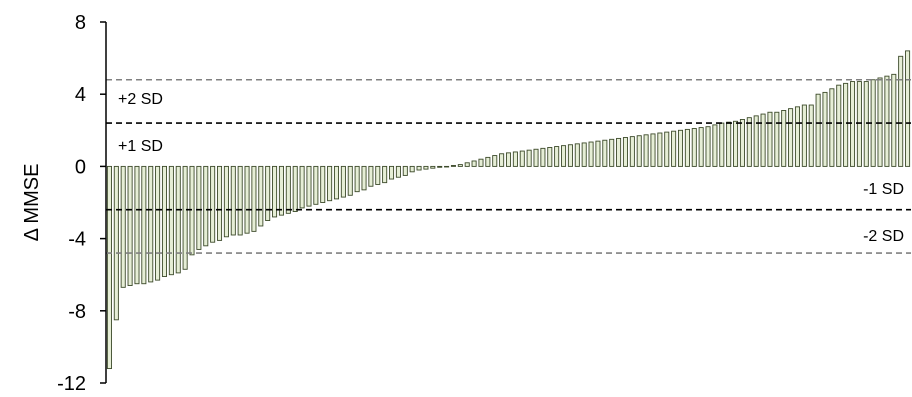 The height and width of the screenshot is (397, 912). What do you see at coordinates (71, 384) in the screenshot?
I see `y-tick-label: -12` at bounding box center [71, 384].